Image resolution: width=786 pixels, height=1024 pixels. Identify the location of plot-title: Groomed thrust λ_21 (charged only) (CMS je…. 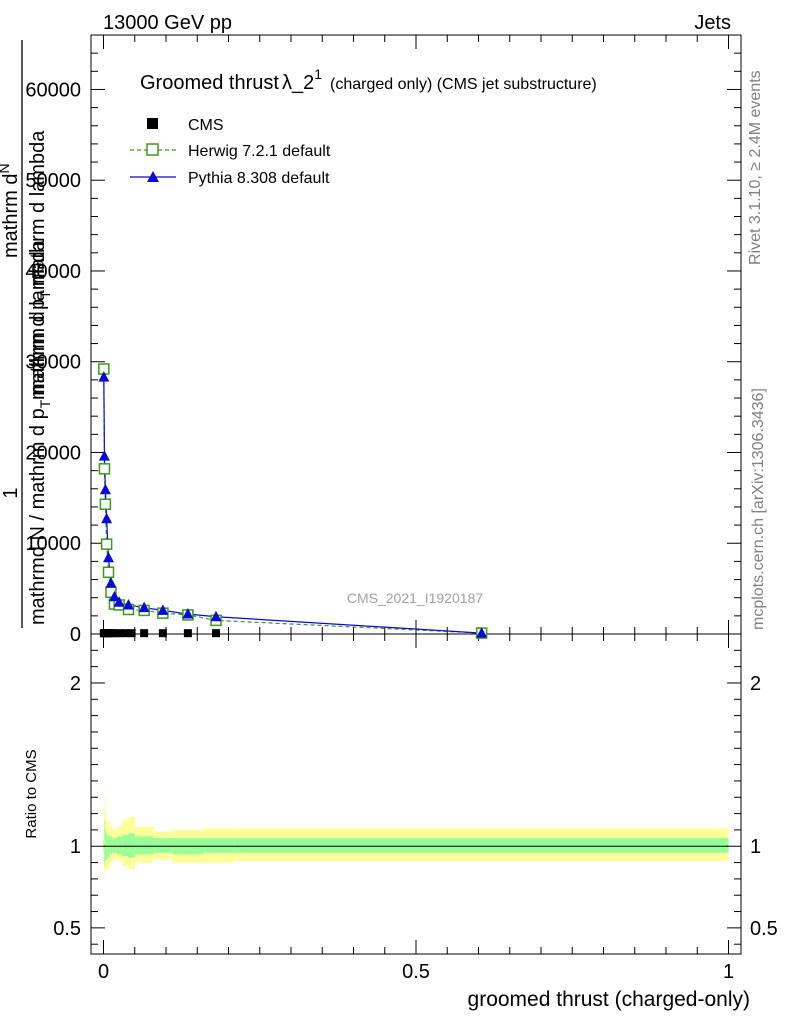
(368, 80).